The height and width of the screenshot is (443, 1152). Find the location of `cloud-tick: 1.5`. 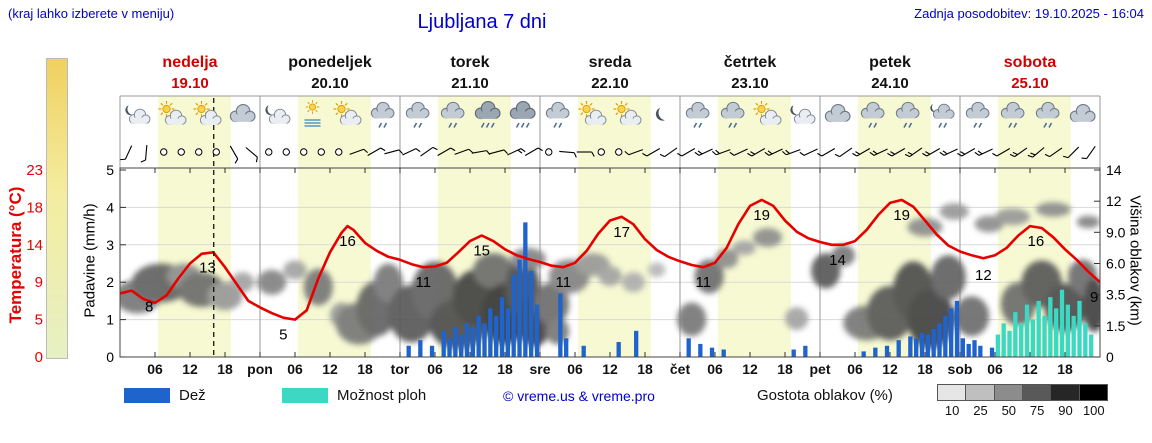

cloud-tick: 1.5 is located at coordinates (1116, 326).